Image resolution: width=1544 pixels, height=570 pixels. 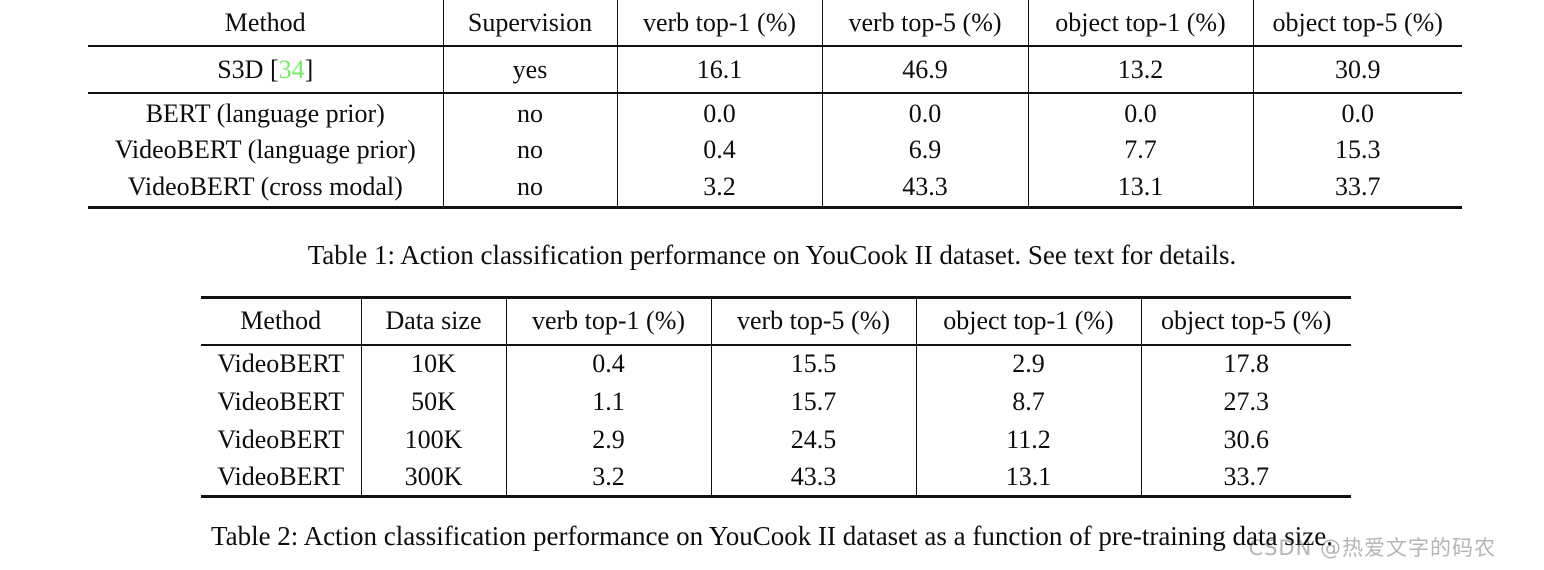 I want to click on csdn-watermark: CSDN @热爱文字的码农, so click(x=1372, y=548).